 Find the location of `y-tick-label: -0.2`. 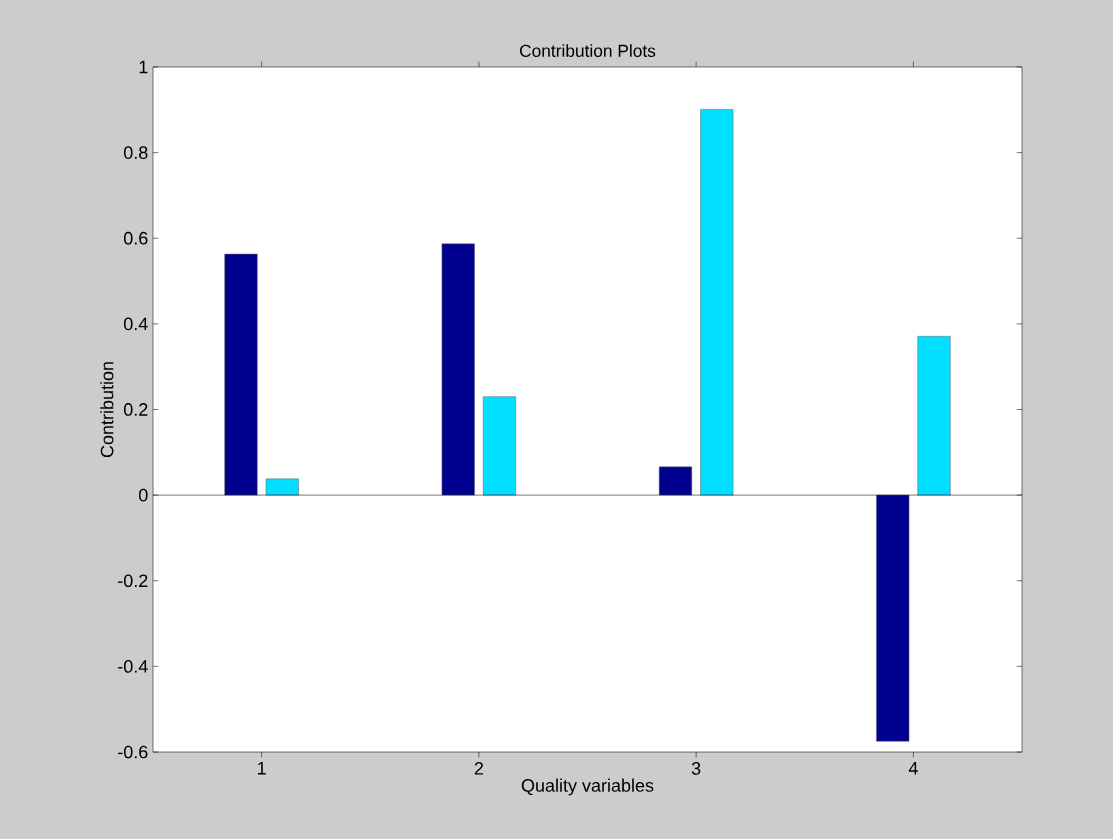

y-tick-label: -0.2 is located at coordinates (133, 581).